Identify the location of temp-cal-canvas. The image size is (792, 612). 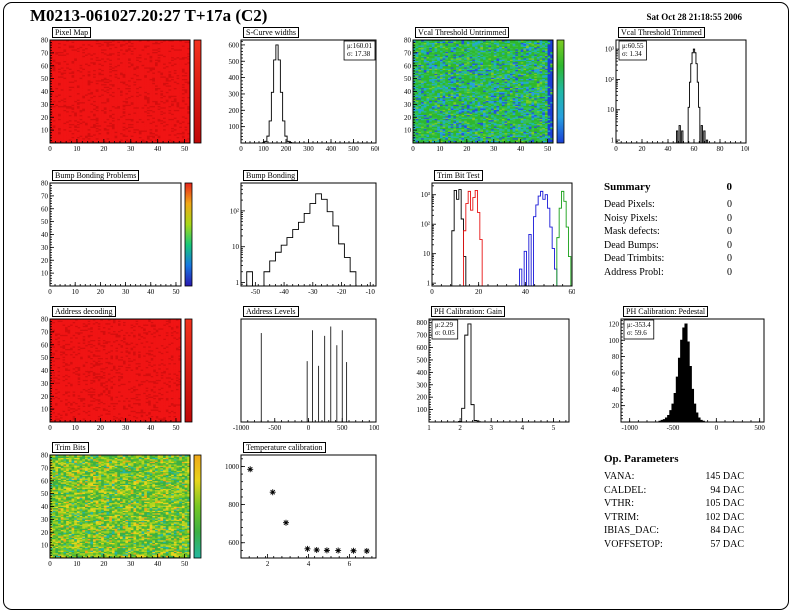
(300, 510).